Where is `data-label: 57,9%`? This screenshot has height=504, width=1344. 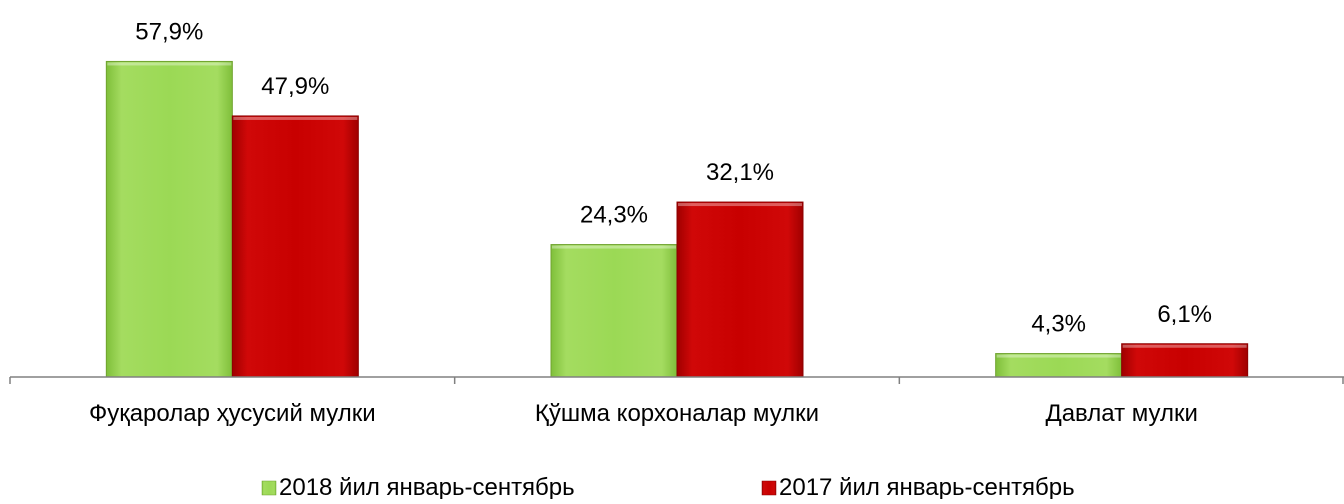 data-label: 57,9% is located at coordinates (169, 31).